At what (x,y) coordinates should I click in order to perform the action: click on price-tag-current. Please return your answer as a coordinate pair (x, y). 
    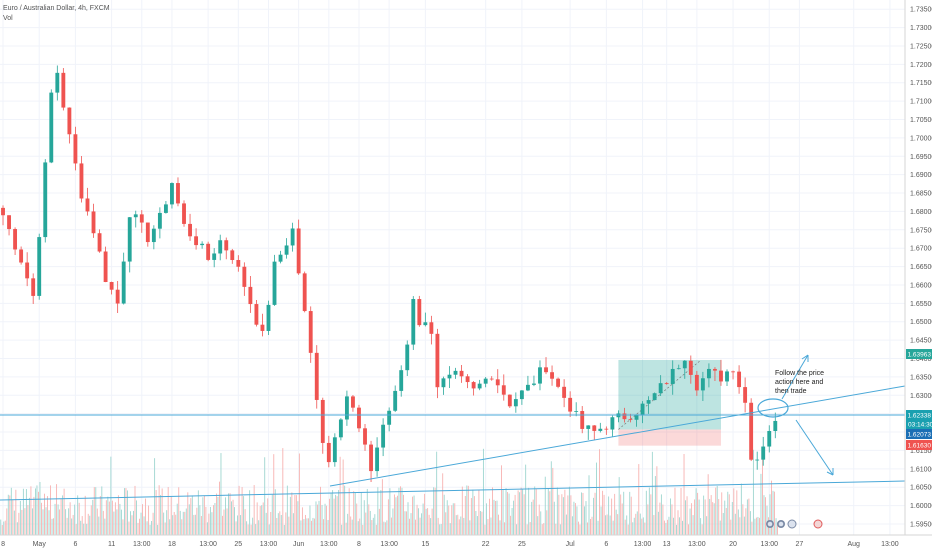
    Looking at the image, I should click on (919, 415).